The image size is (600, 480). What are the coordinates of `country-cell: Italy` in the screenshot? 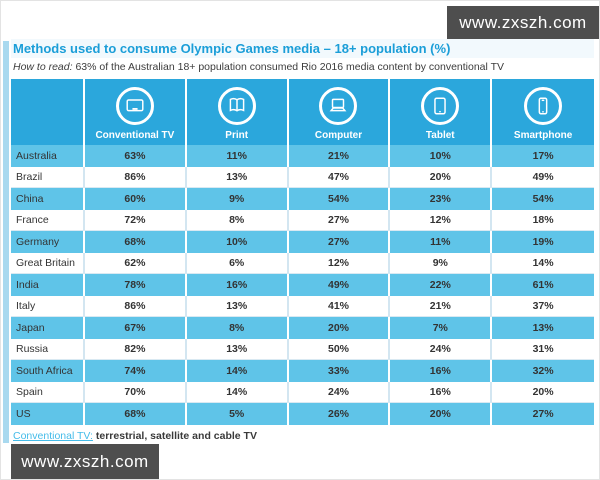 It's located at (48, 305).